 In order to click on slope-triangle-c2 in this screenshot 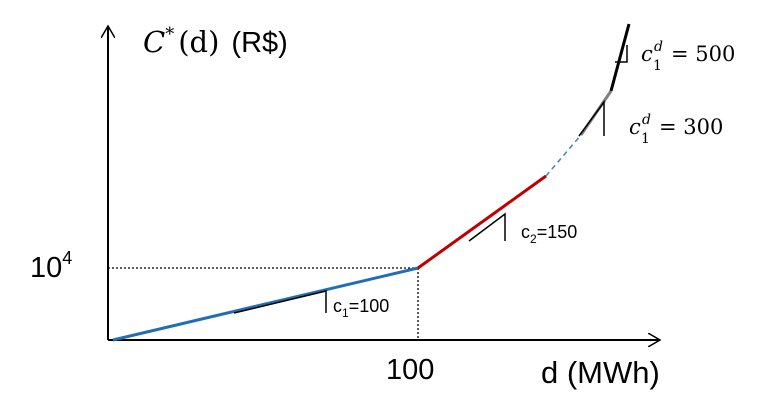, I will do `click(487, 227)`.